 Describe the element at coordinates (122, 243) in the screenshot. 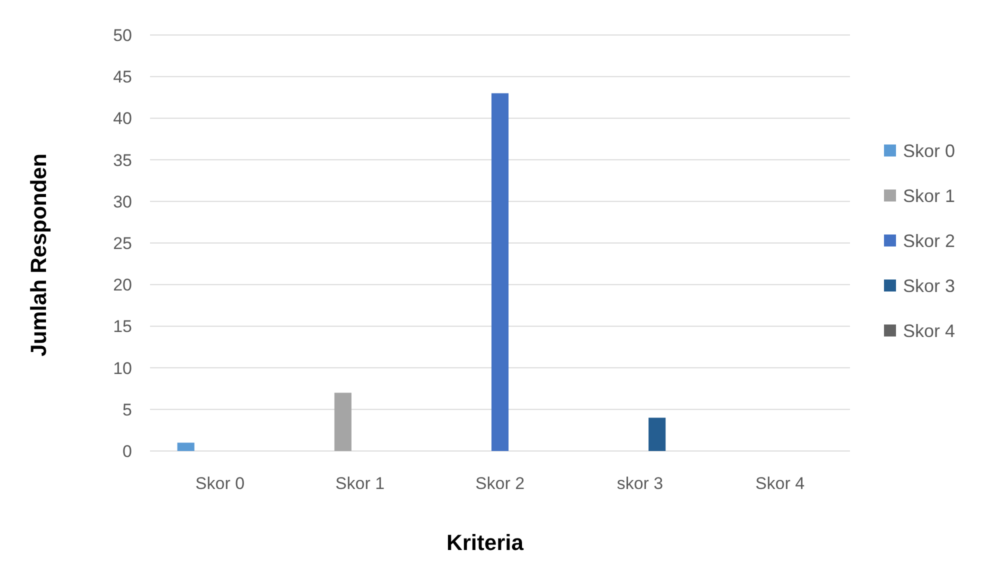

I see `y-tick-label: 25` at that location.